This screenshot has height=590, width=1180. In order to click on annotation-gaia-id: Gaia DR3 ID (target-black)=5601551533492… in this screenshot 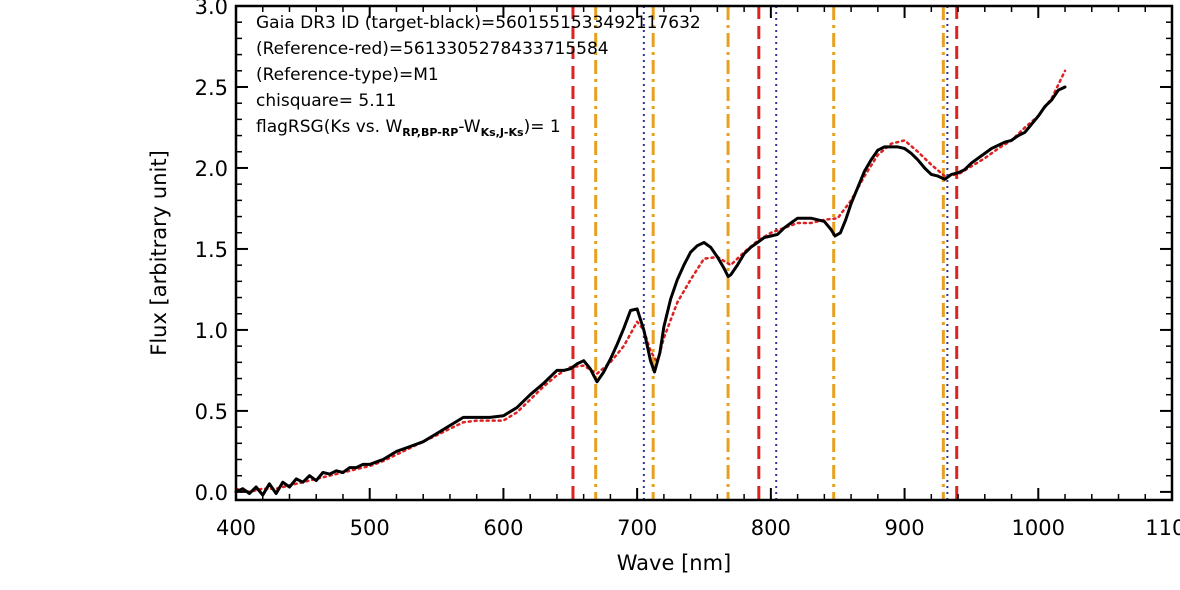, I will do `click(478, 23)`.